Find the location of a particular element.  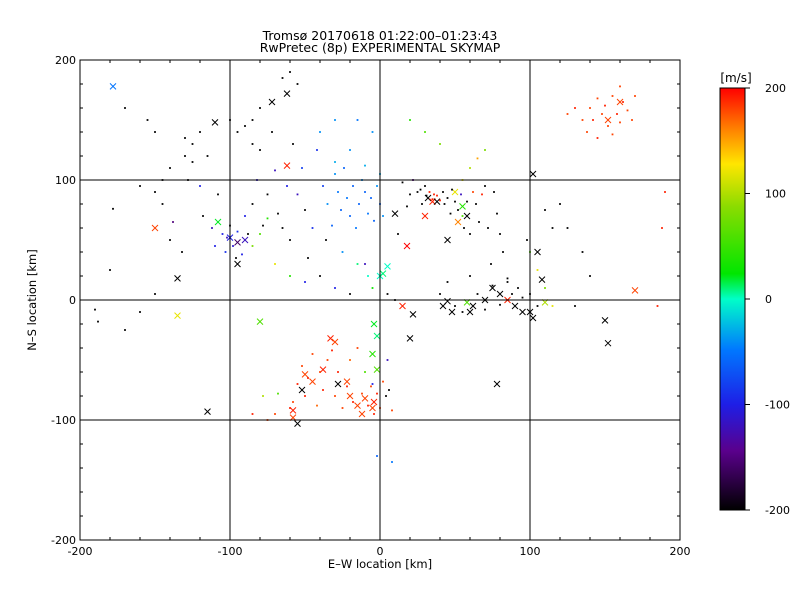

colorbar is located at coordinates (732, 299).